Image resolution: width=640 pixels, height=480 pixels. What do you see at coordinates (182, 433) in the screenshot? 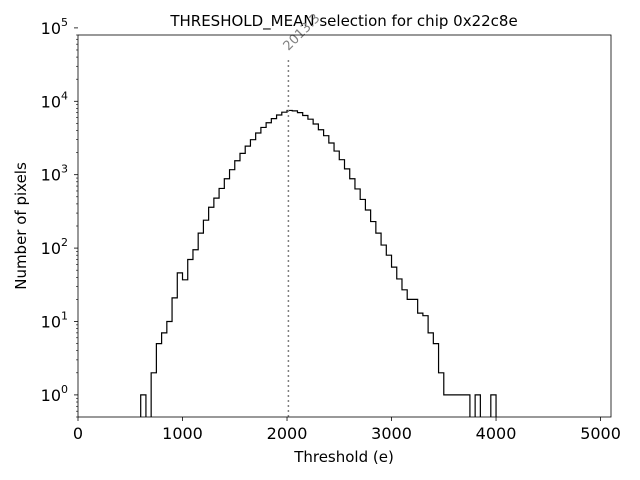
I see `x-tick-label: 1000` at bounding box center [182, 433].